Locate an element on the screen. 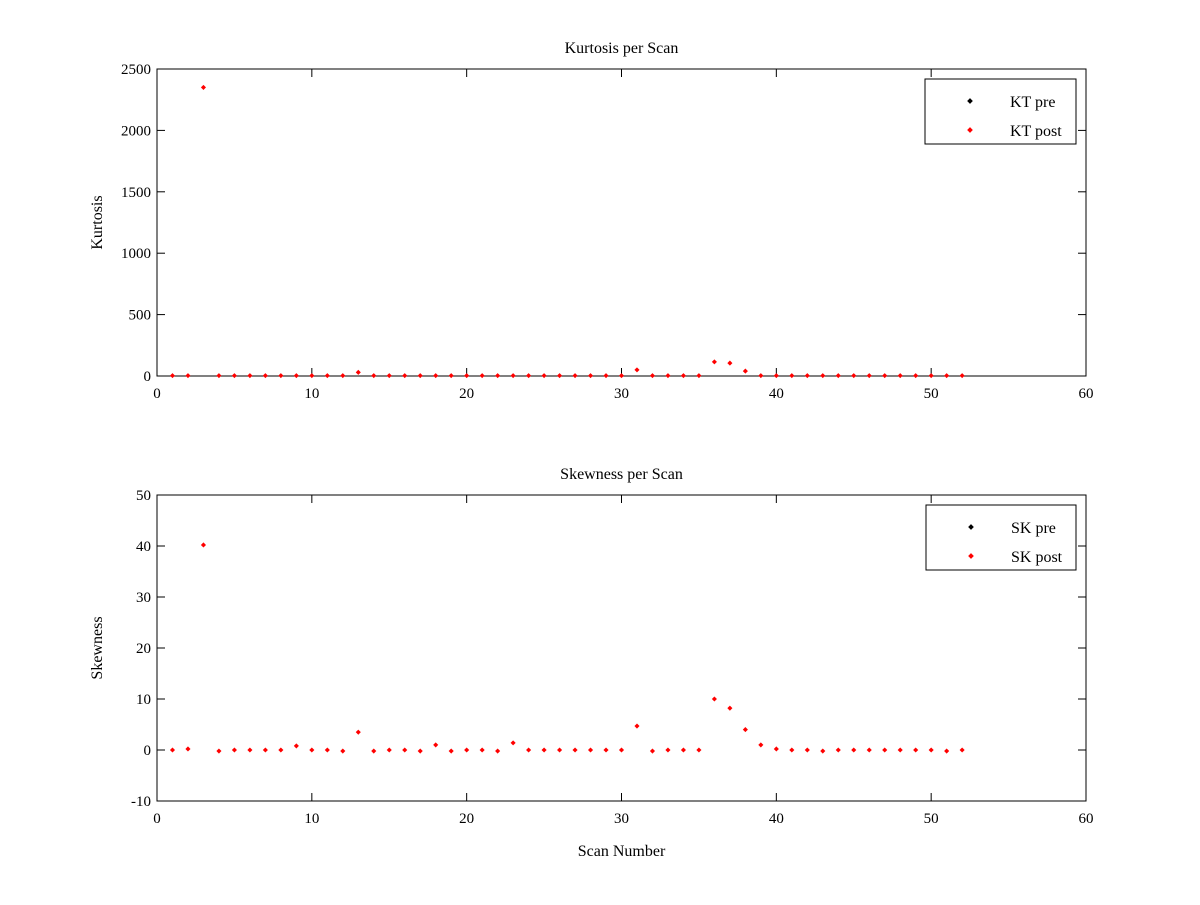  legend: SK pre SK post is located at coordinates (1001, 537).